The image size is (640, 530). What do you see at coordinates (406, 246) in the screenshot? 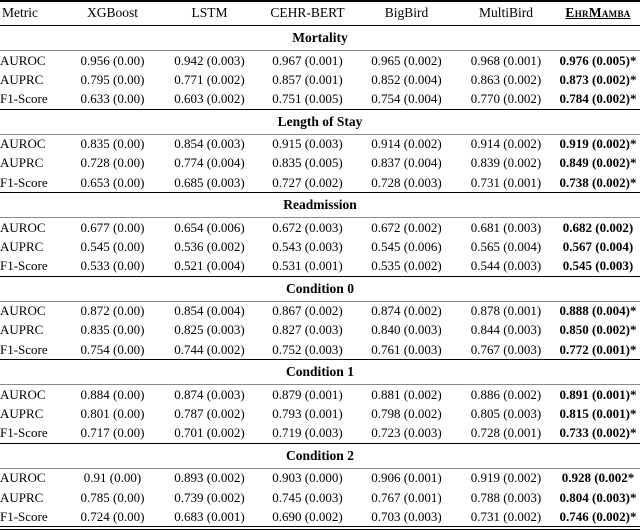
I see `metric-value: 0.545 (0.006)` at bounding box center [406, 246].